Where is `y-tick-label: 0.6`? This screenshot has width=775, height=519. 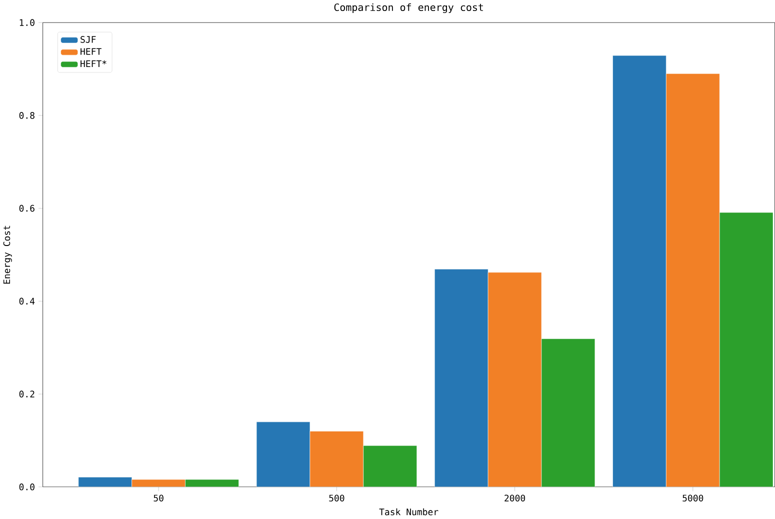
y-tick-label: 0.6 is located at coordinates (26, 208).